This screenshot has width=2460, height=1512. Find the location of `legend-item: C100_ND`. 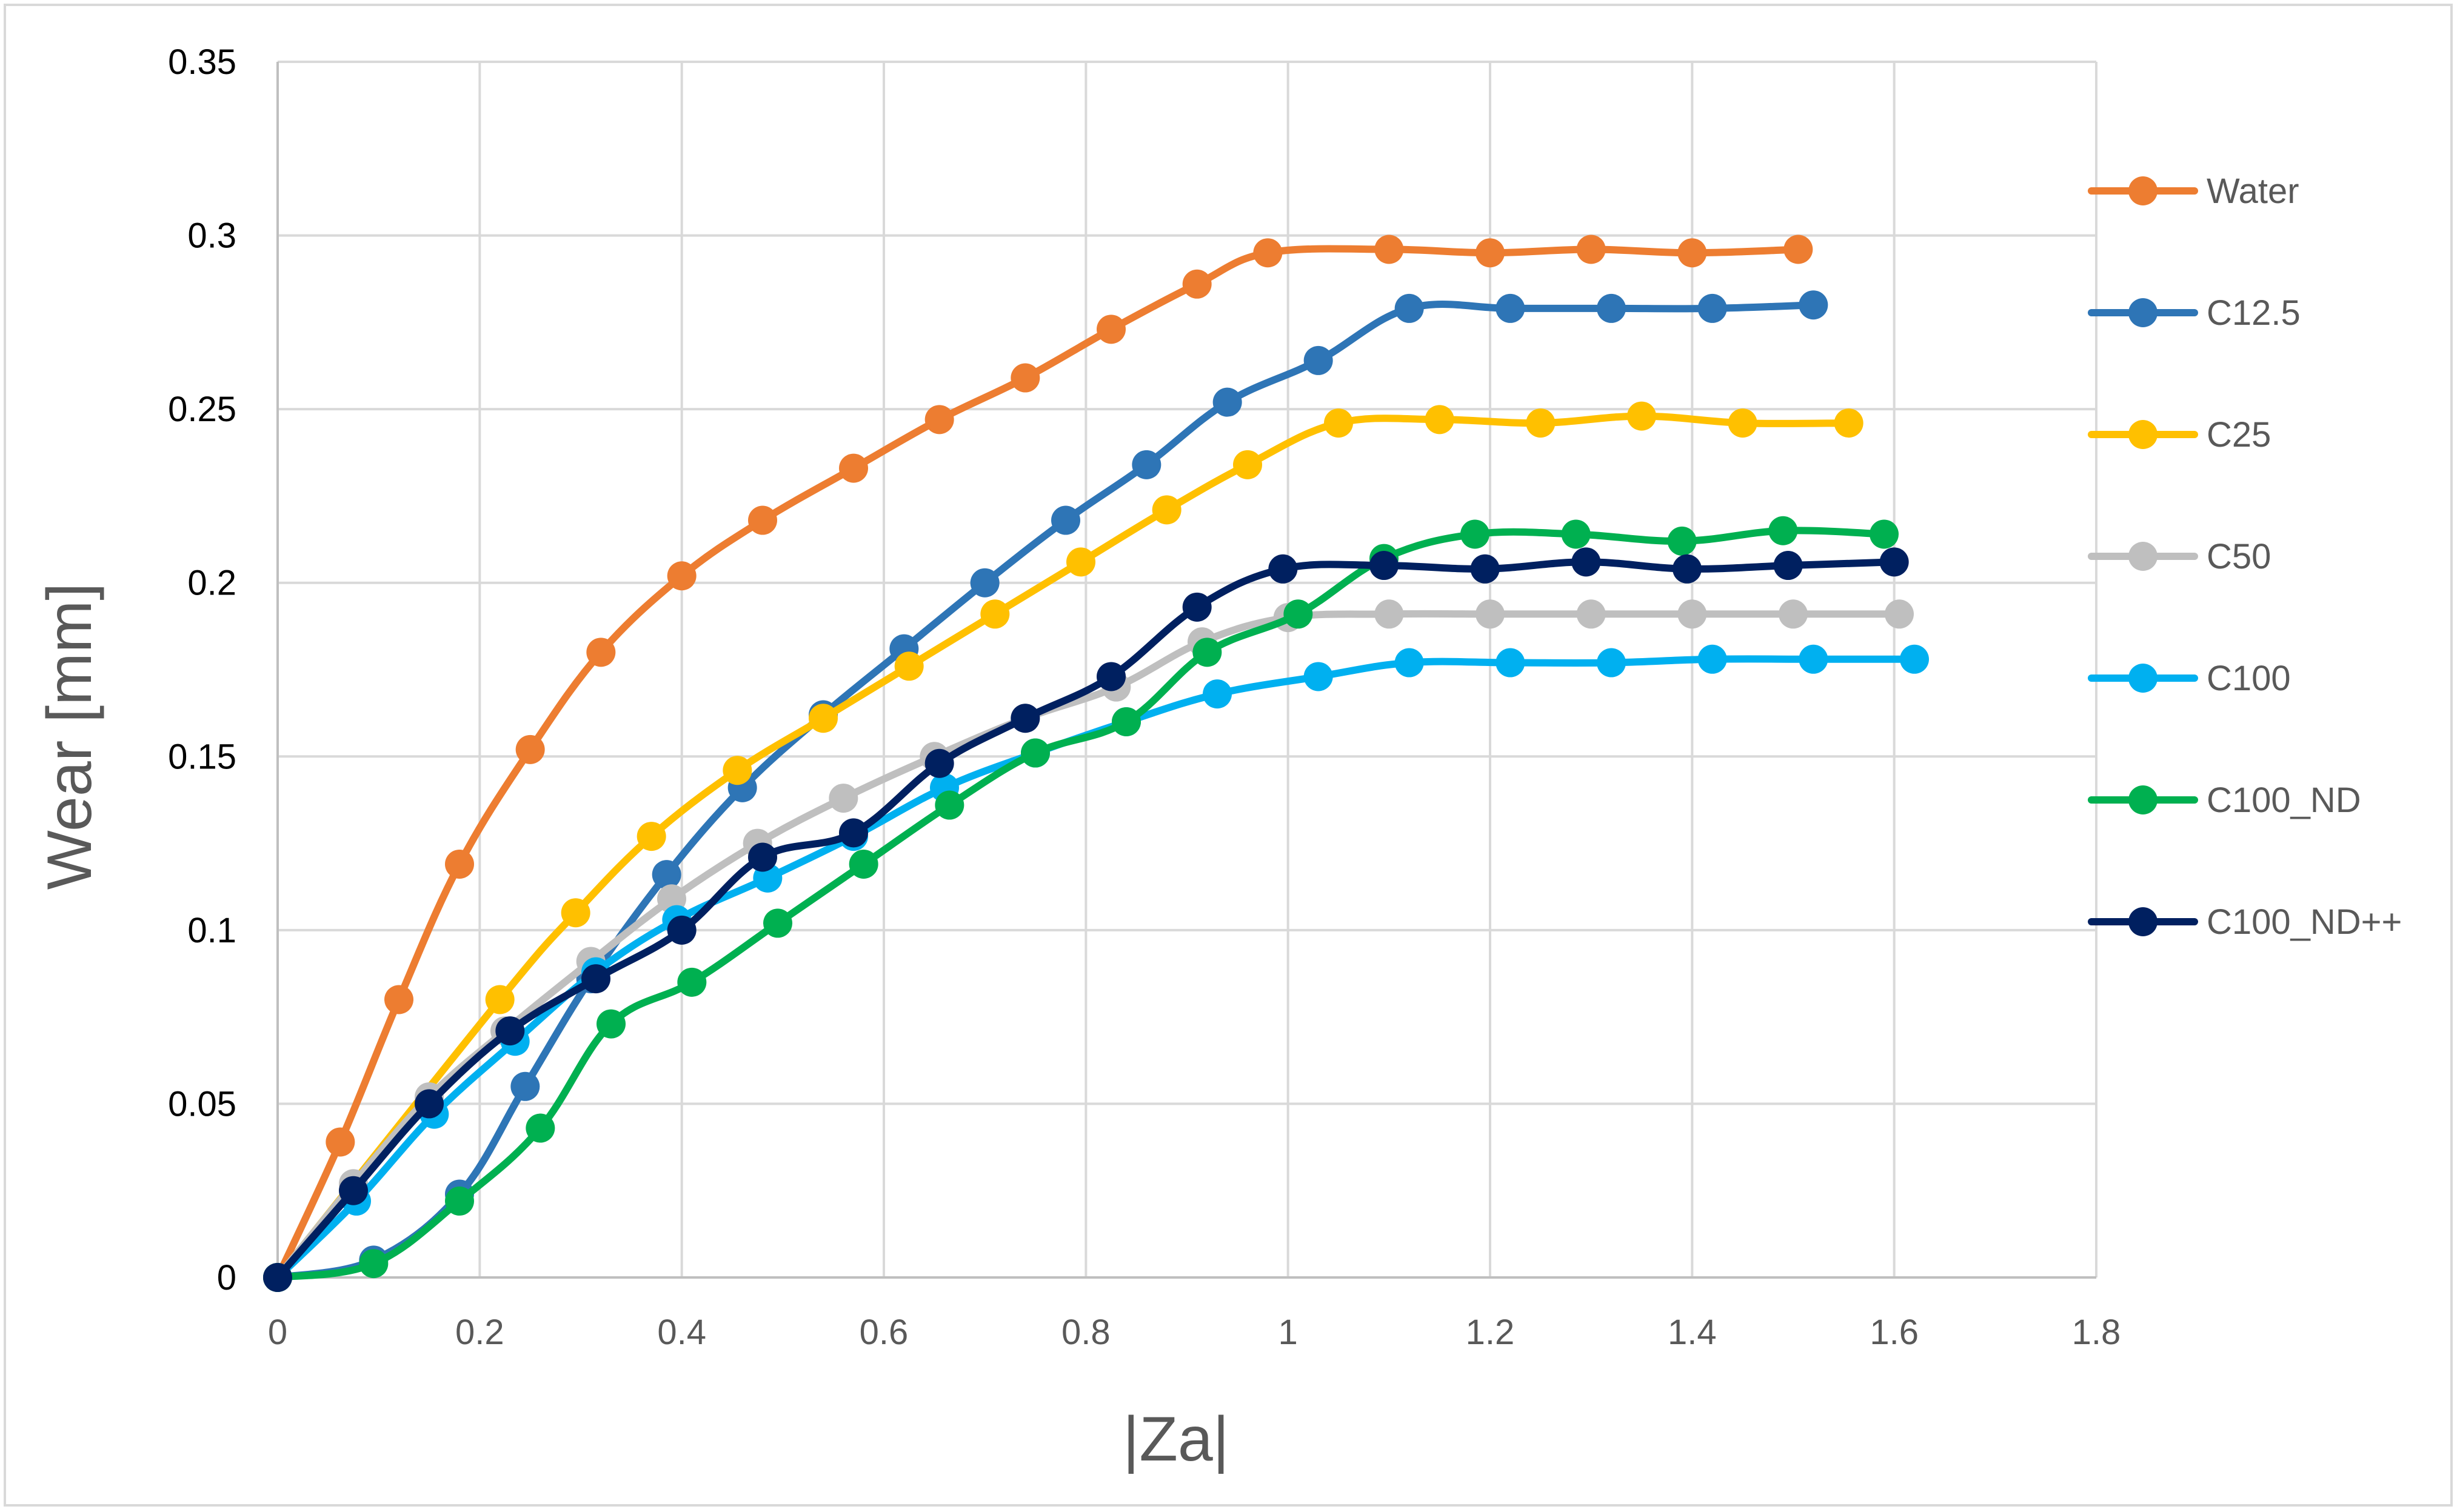

legend-item: C100_ND is located at coordinates (2224, 800).